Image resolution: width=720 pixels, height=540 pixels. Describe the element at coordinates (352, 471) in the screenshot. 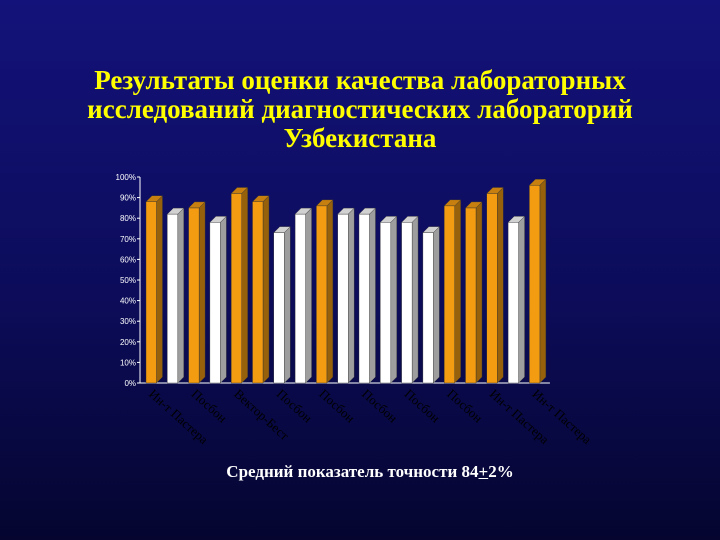

I see `average-accuracy-text: Средний показатель точности 84` at that location.